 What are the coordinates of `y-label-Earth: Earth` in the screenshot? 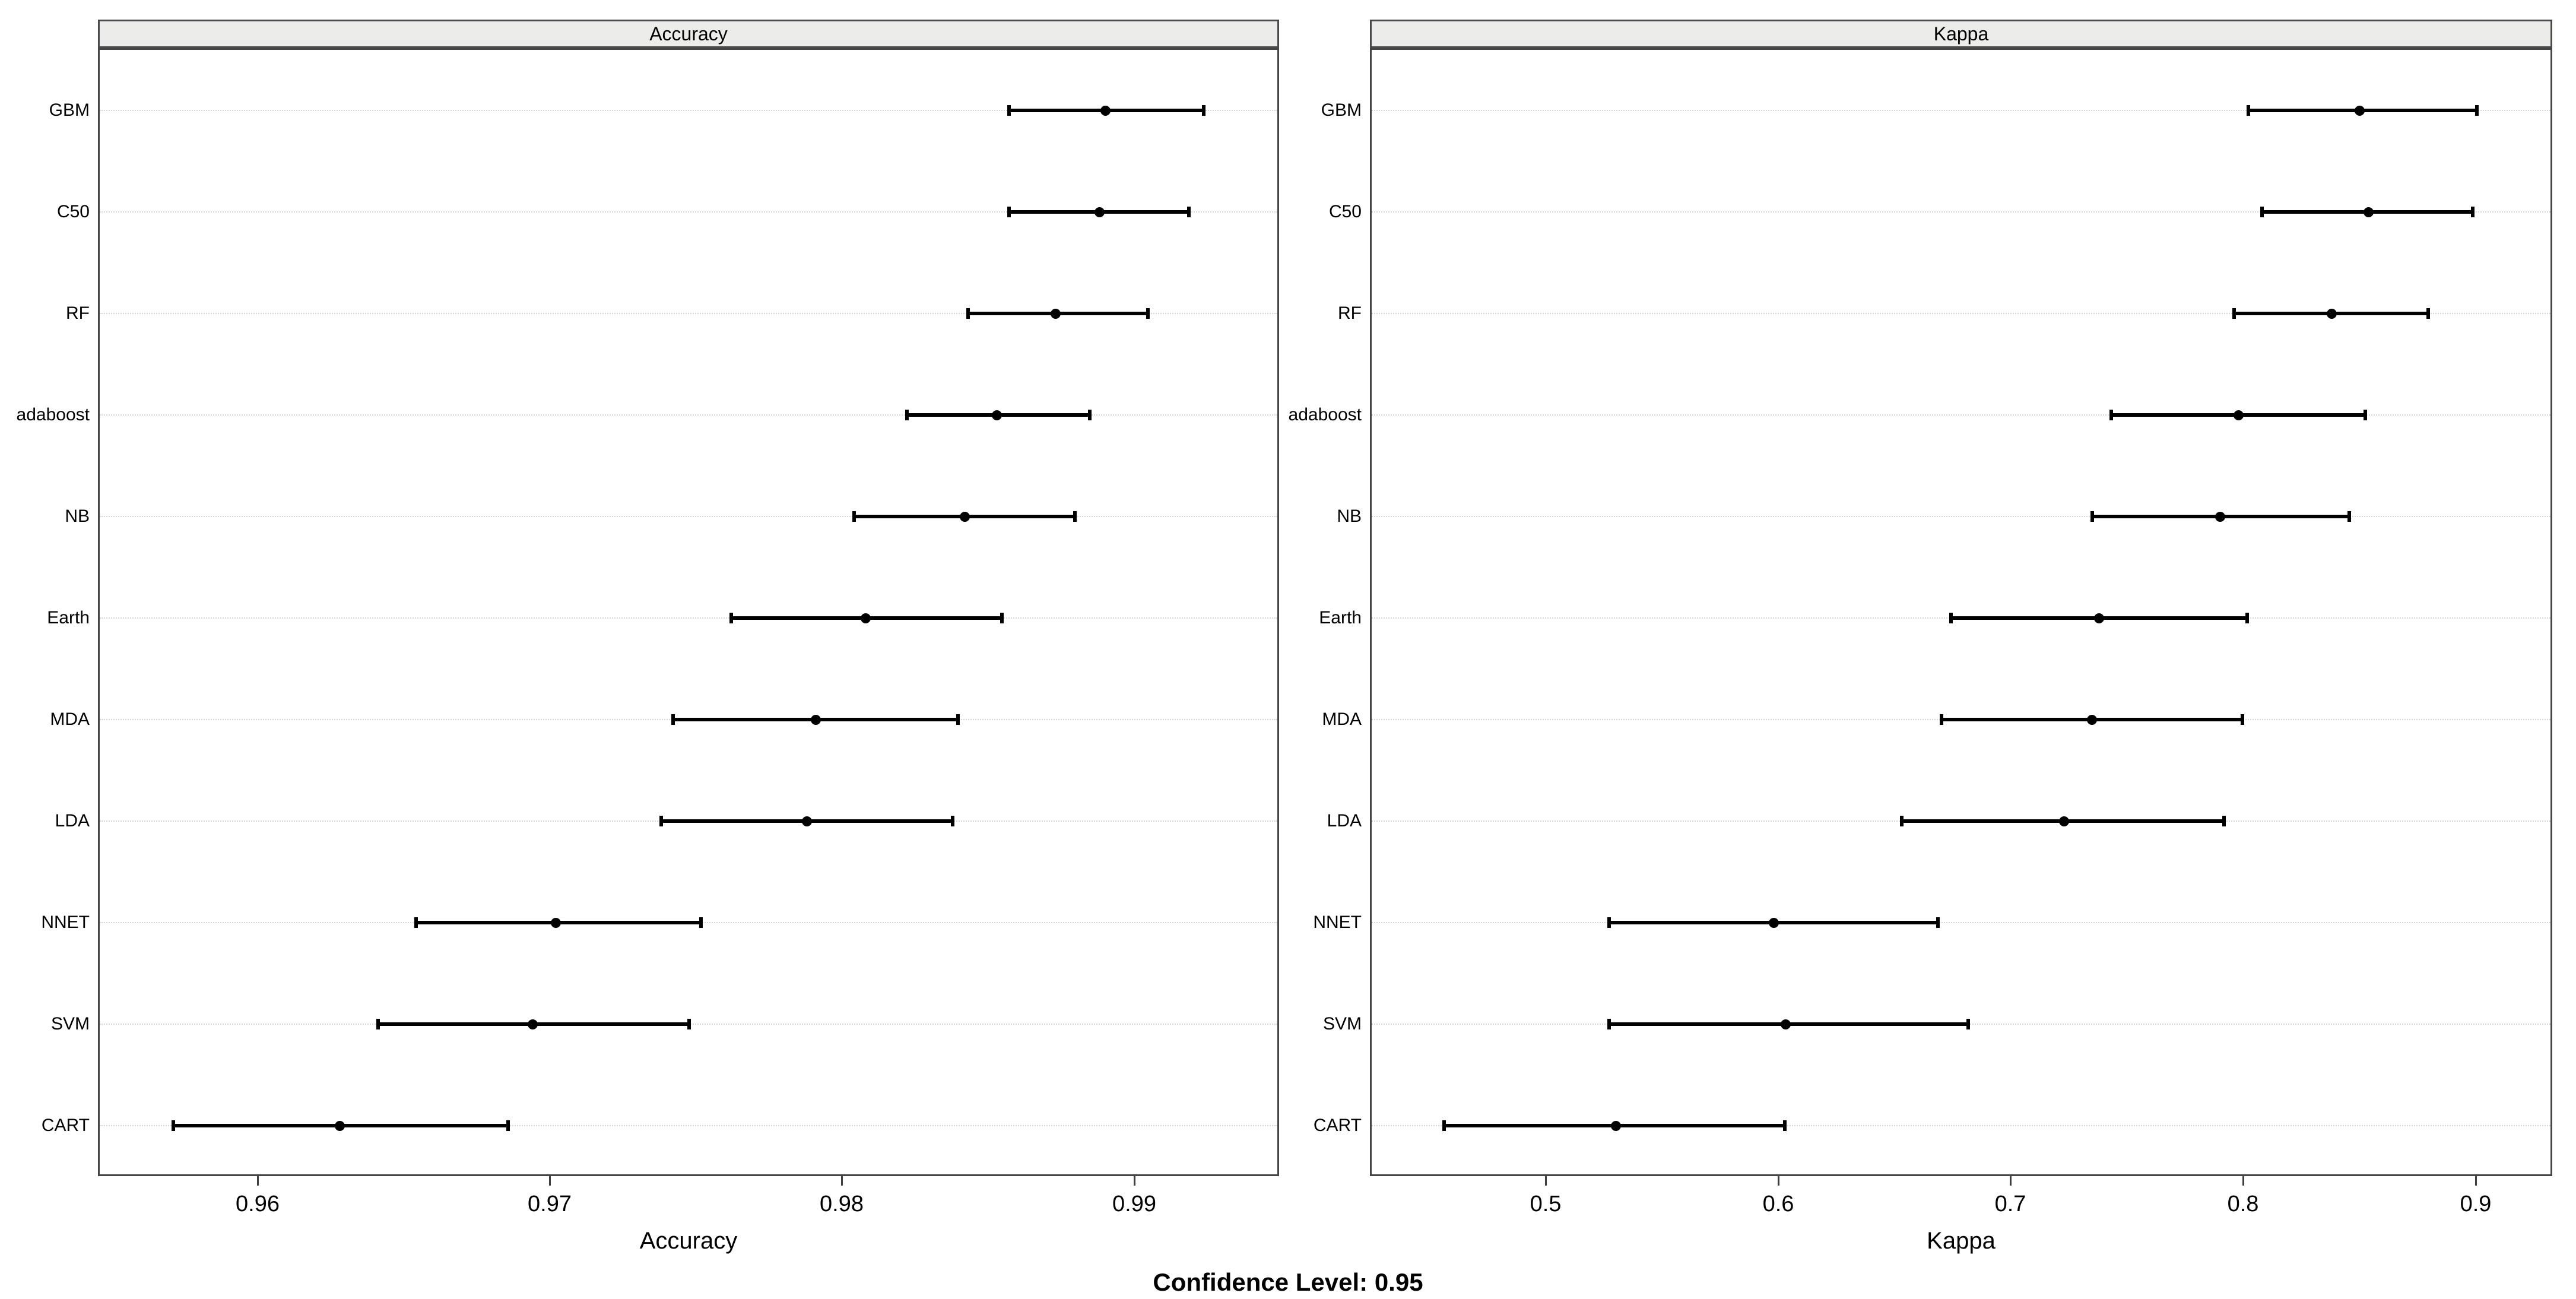 It's located at (1340, 618).